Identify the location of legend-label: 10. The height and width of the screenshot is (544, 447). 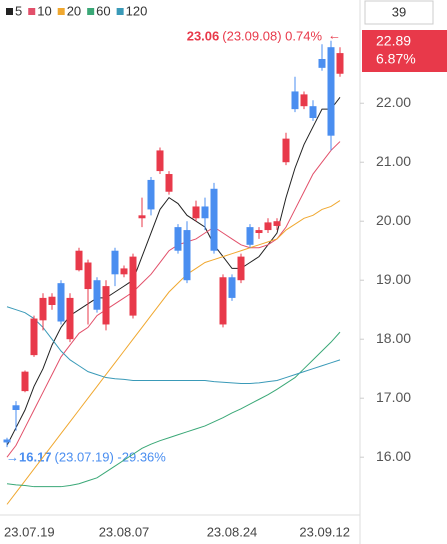
(44, 10).